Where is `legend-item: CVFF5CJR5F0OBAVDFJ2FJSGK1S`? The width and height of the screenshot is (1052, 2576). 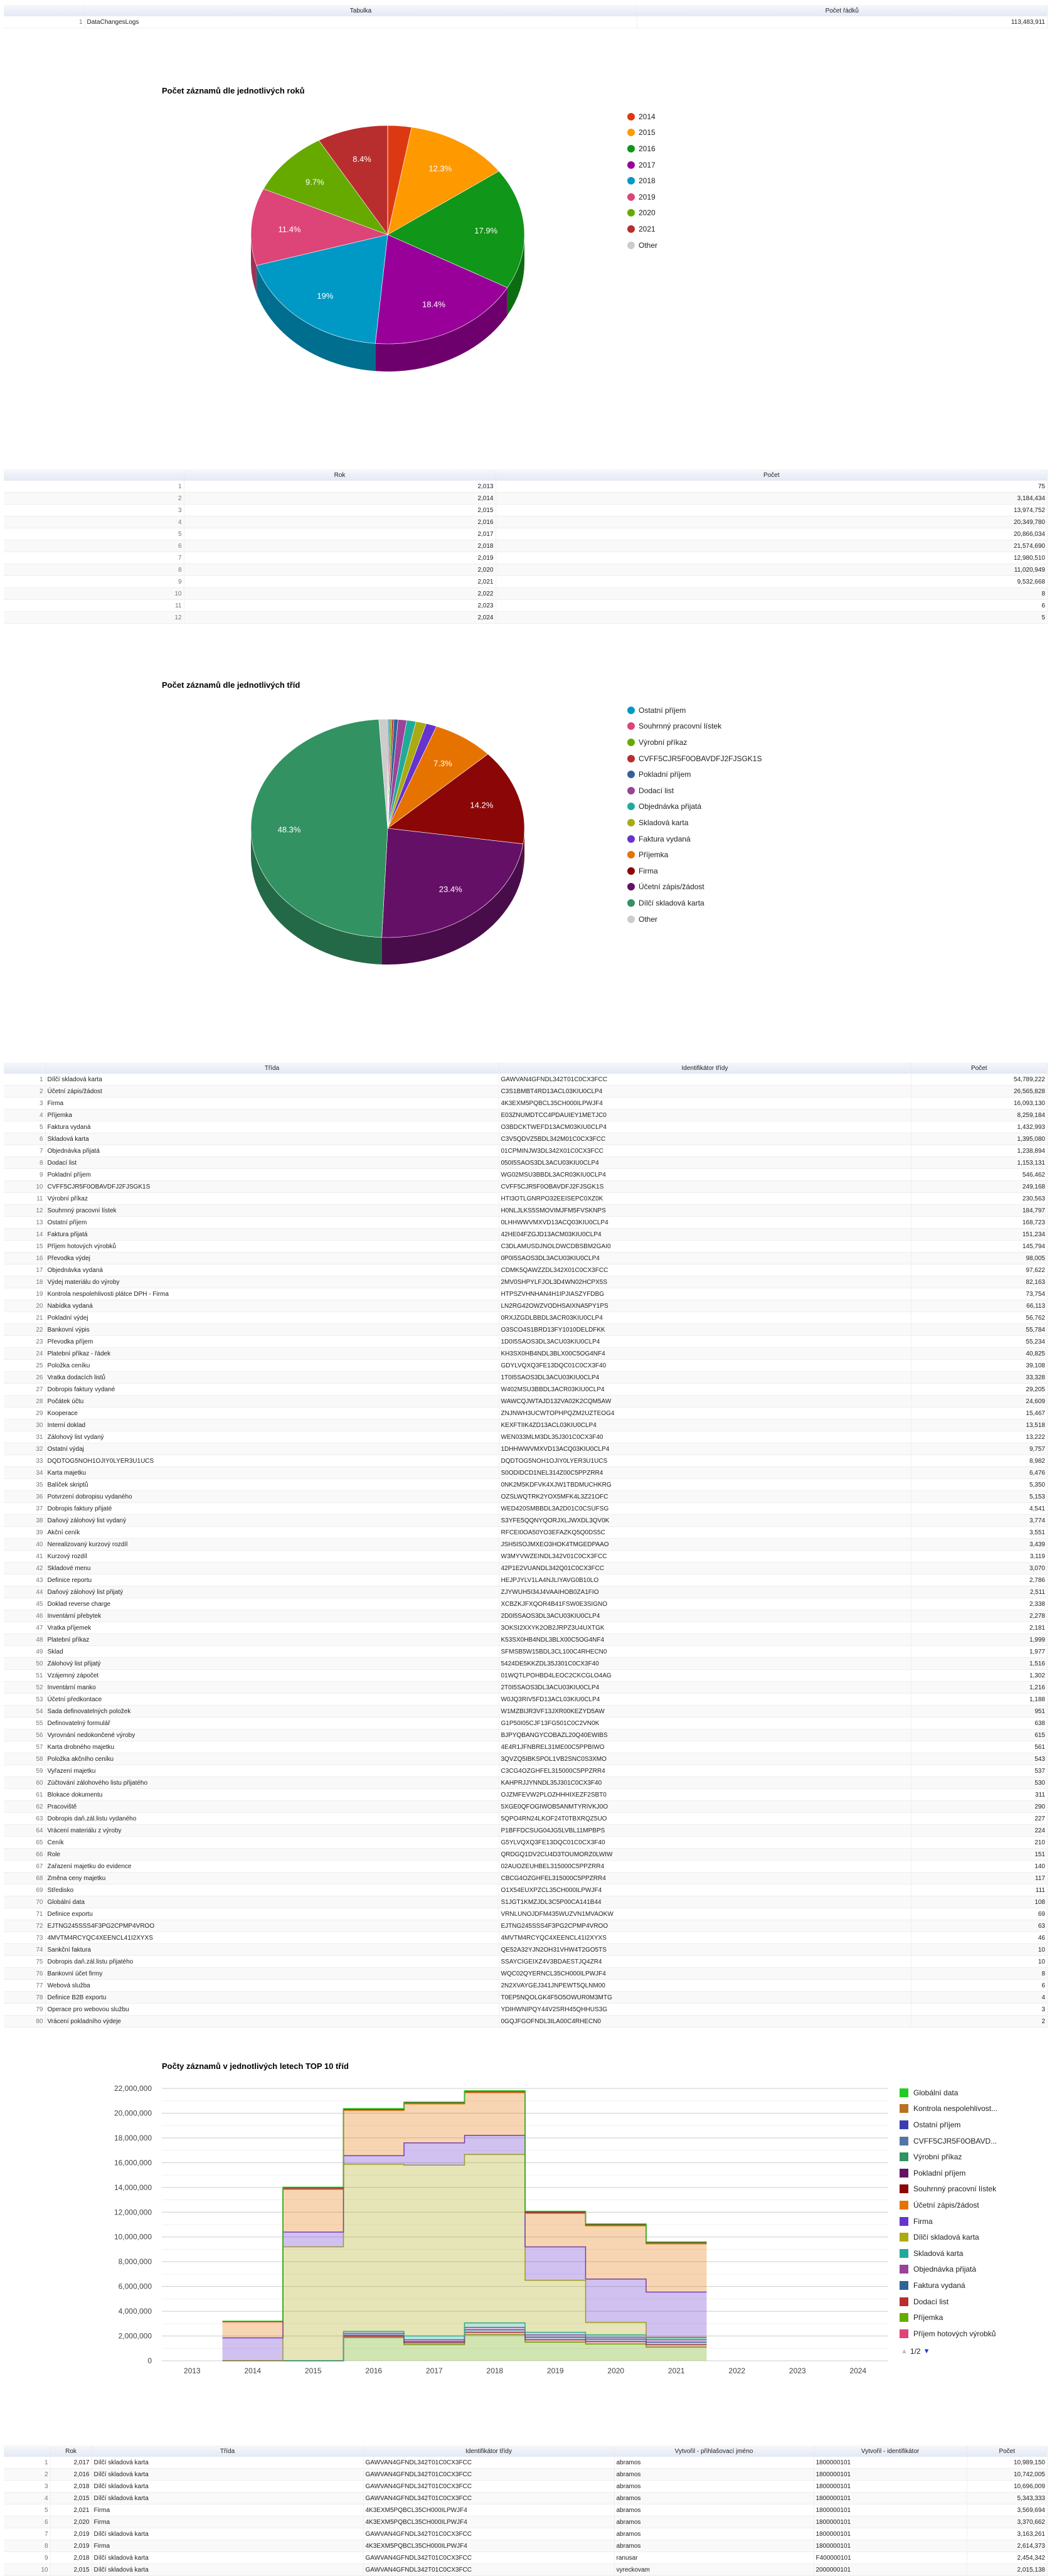
legend-item: CVFF5CJR5F0OBAVDFJ2FJSGK1S is located at coordinates (695, 759).